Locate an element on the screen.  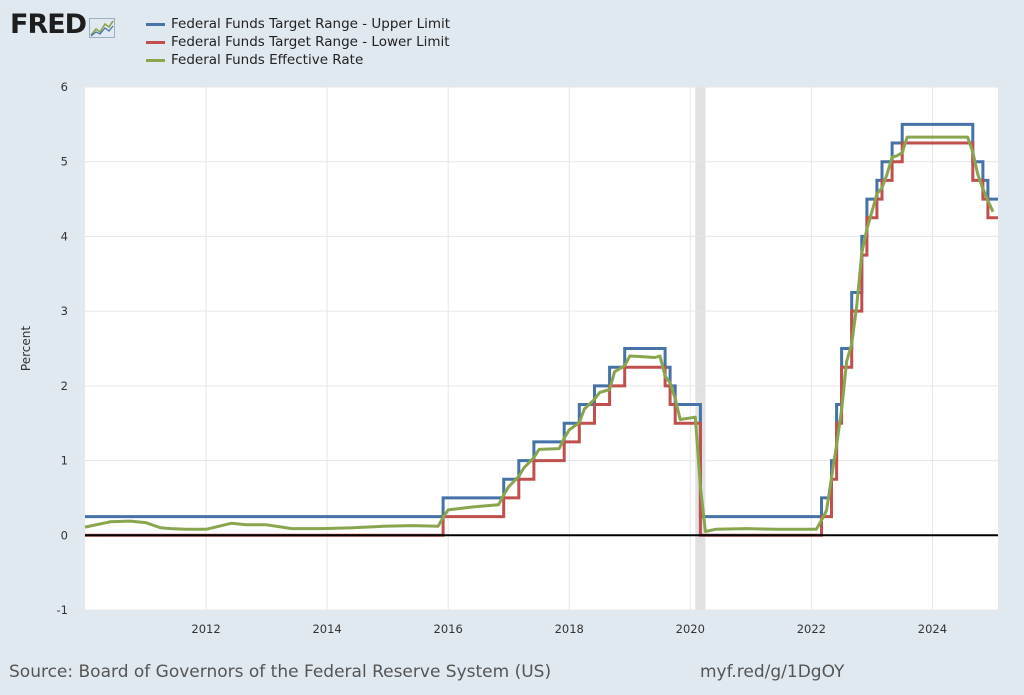
legend-item-lower: Federal Funds Target Range - Lower Limit is located at coordinates (298, 42).